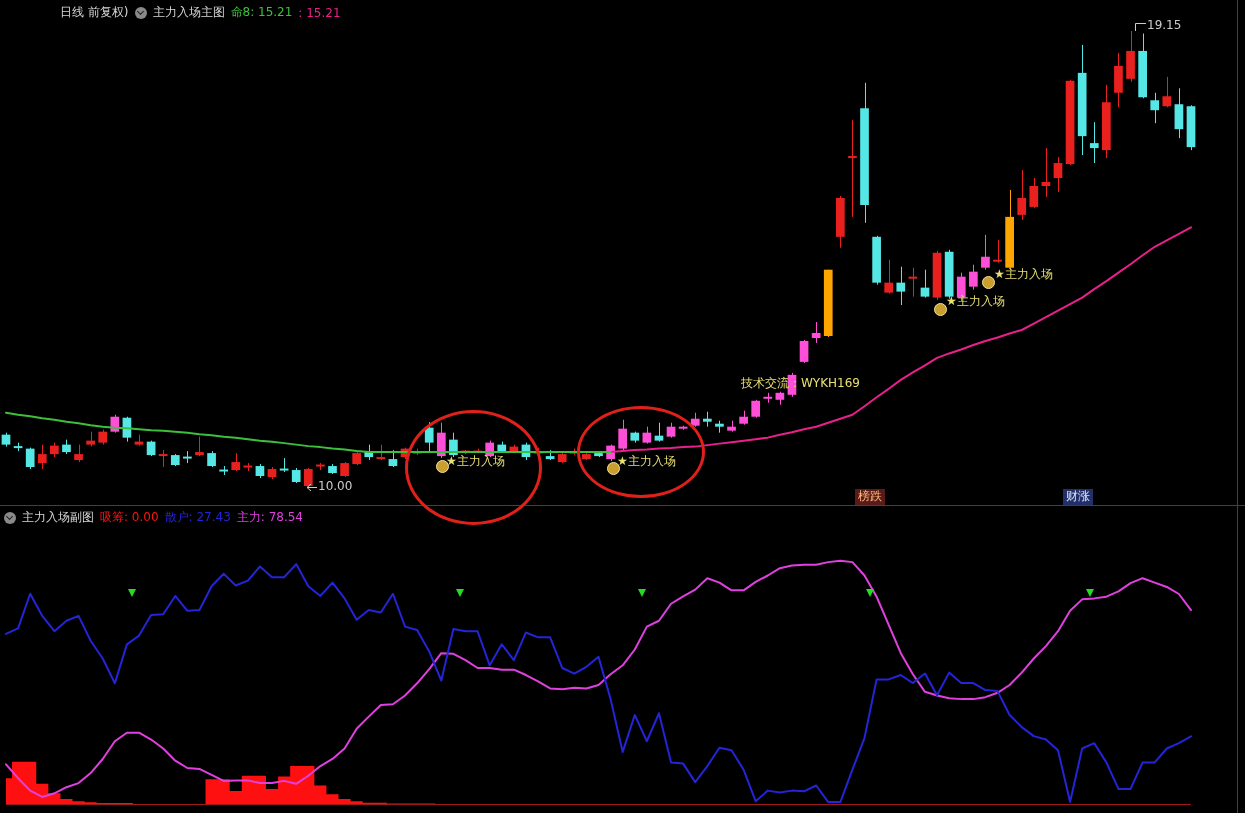  What do you see at coordinates (94, 12) in the screenshot?
I see `chart-title: 日线 前复权)` at bounding box center [94, 12].